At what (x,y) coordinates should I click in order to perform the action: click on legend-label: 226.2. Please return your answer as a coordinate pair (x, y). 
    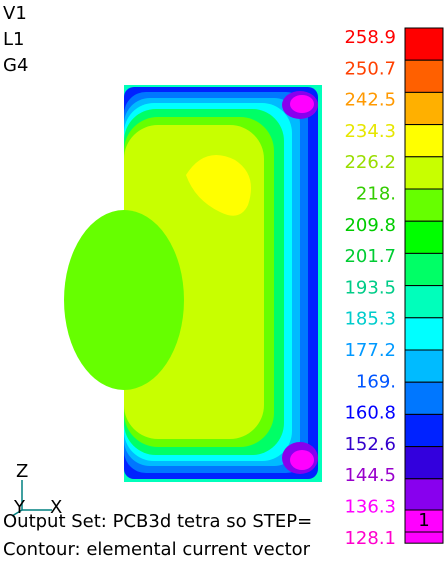
    Looking at the image, I should click on (370, 162).